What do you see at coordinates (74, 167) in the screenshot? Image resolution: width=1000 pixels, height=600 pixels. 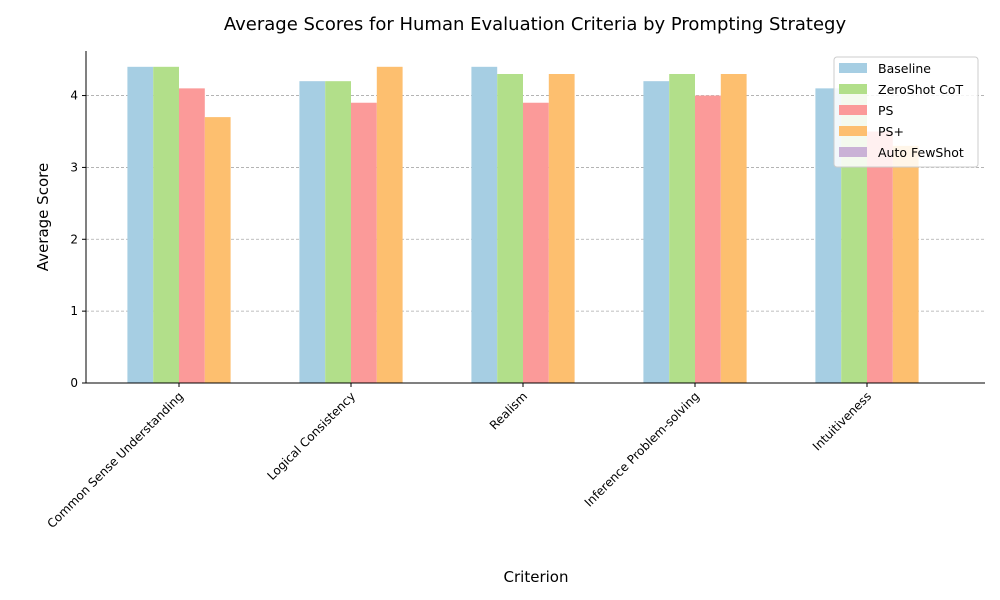 I see `y-tick-label: 3` at bounding box center [74, 167].